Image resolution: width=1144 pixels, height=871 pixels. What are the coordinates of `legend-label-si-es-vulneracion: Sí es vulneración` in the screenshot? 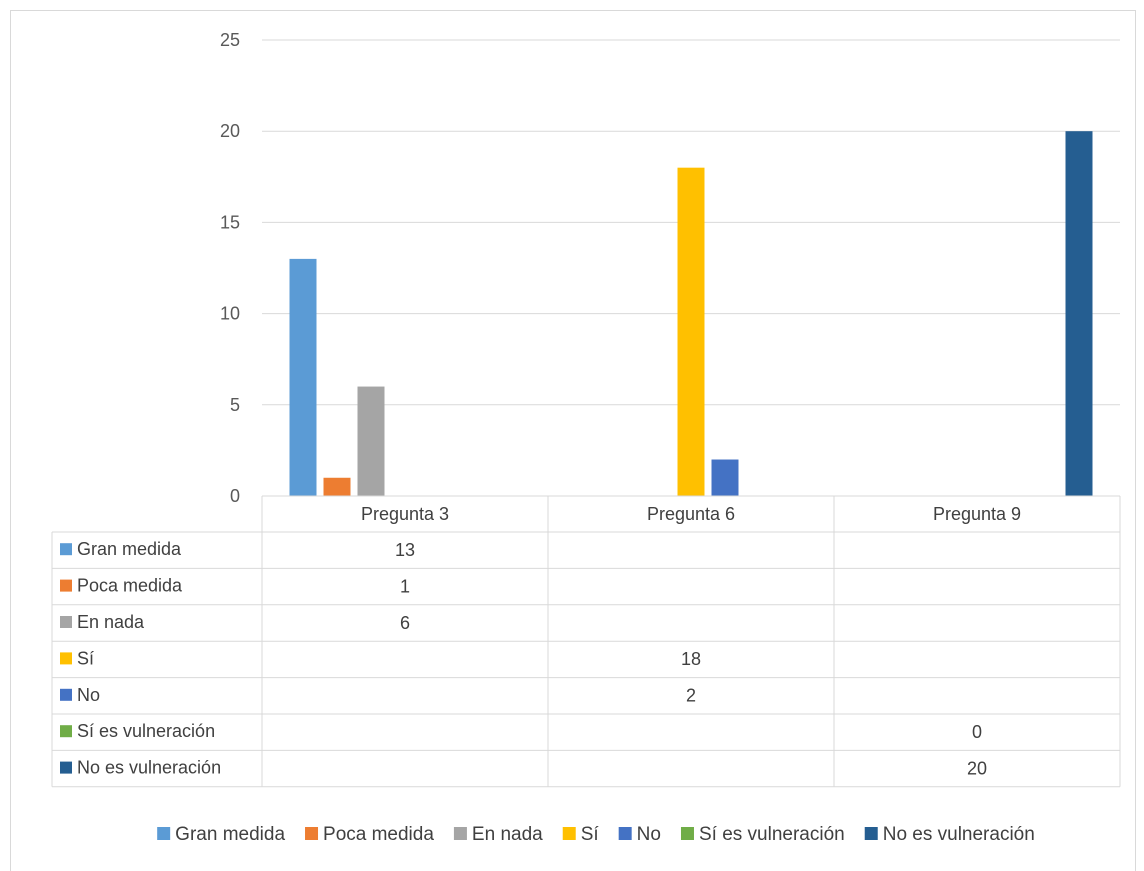 It's located at (772, 834).